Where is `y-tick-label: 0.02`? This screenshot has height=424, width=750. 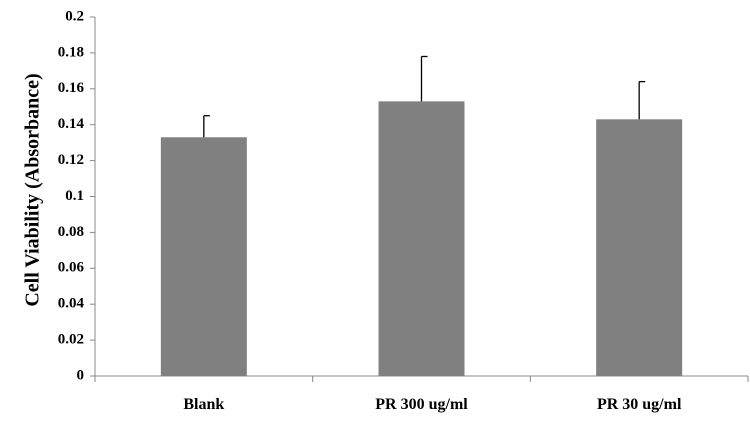 y-tick-label: 0.02 is located at coordinates (71, 340).